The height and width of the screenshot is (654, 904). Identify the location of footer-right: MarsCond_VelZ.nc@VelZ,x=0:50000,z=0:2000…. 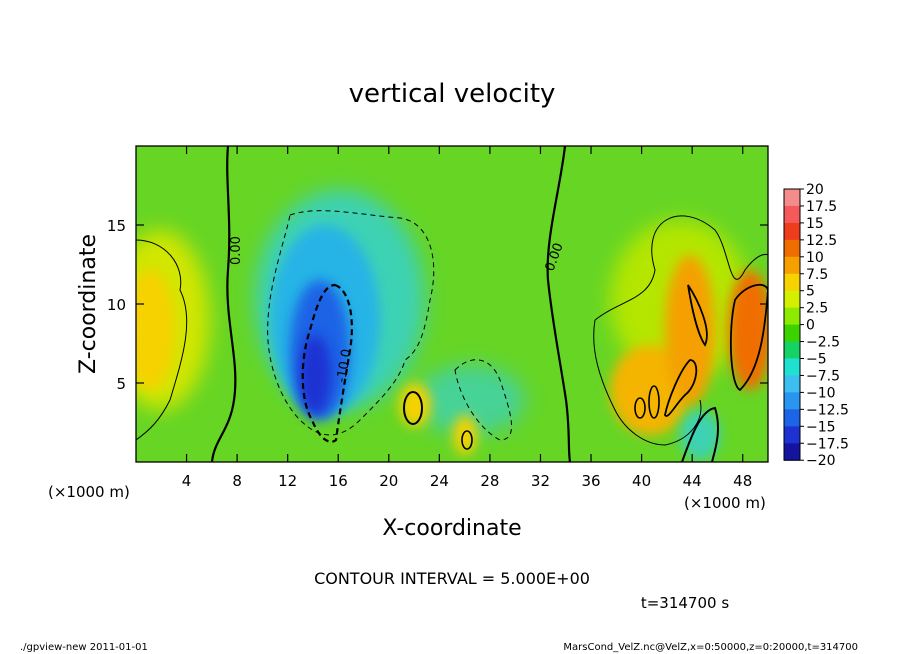
(710, 647).